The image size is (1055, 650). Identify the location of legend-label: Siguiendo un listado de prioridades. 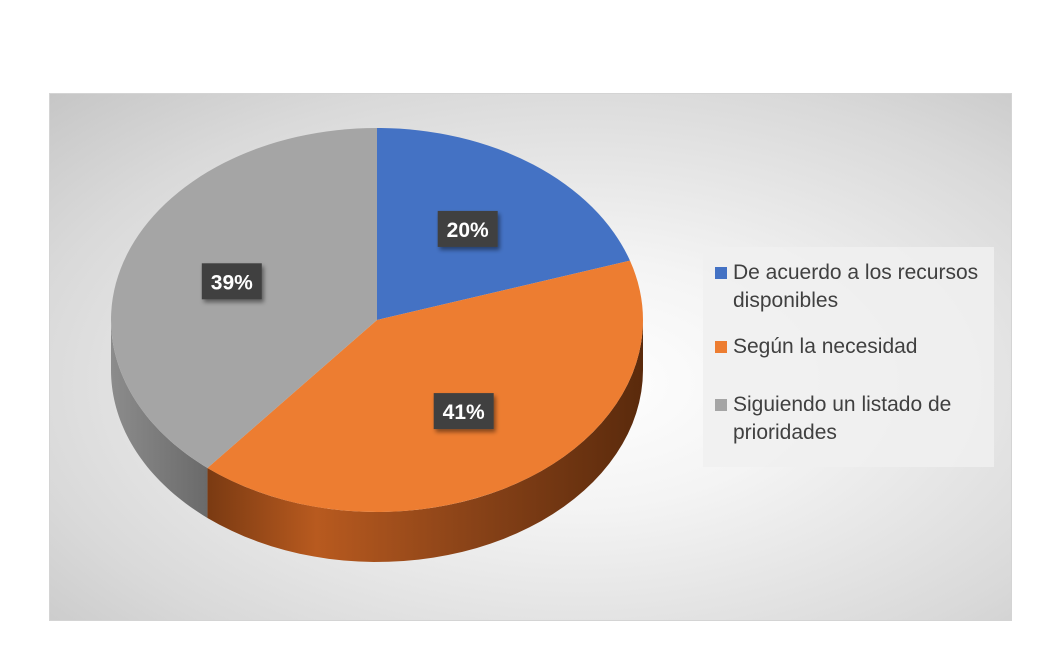
(842, 418).